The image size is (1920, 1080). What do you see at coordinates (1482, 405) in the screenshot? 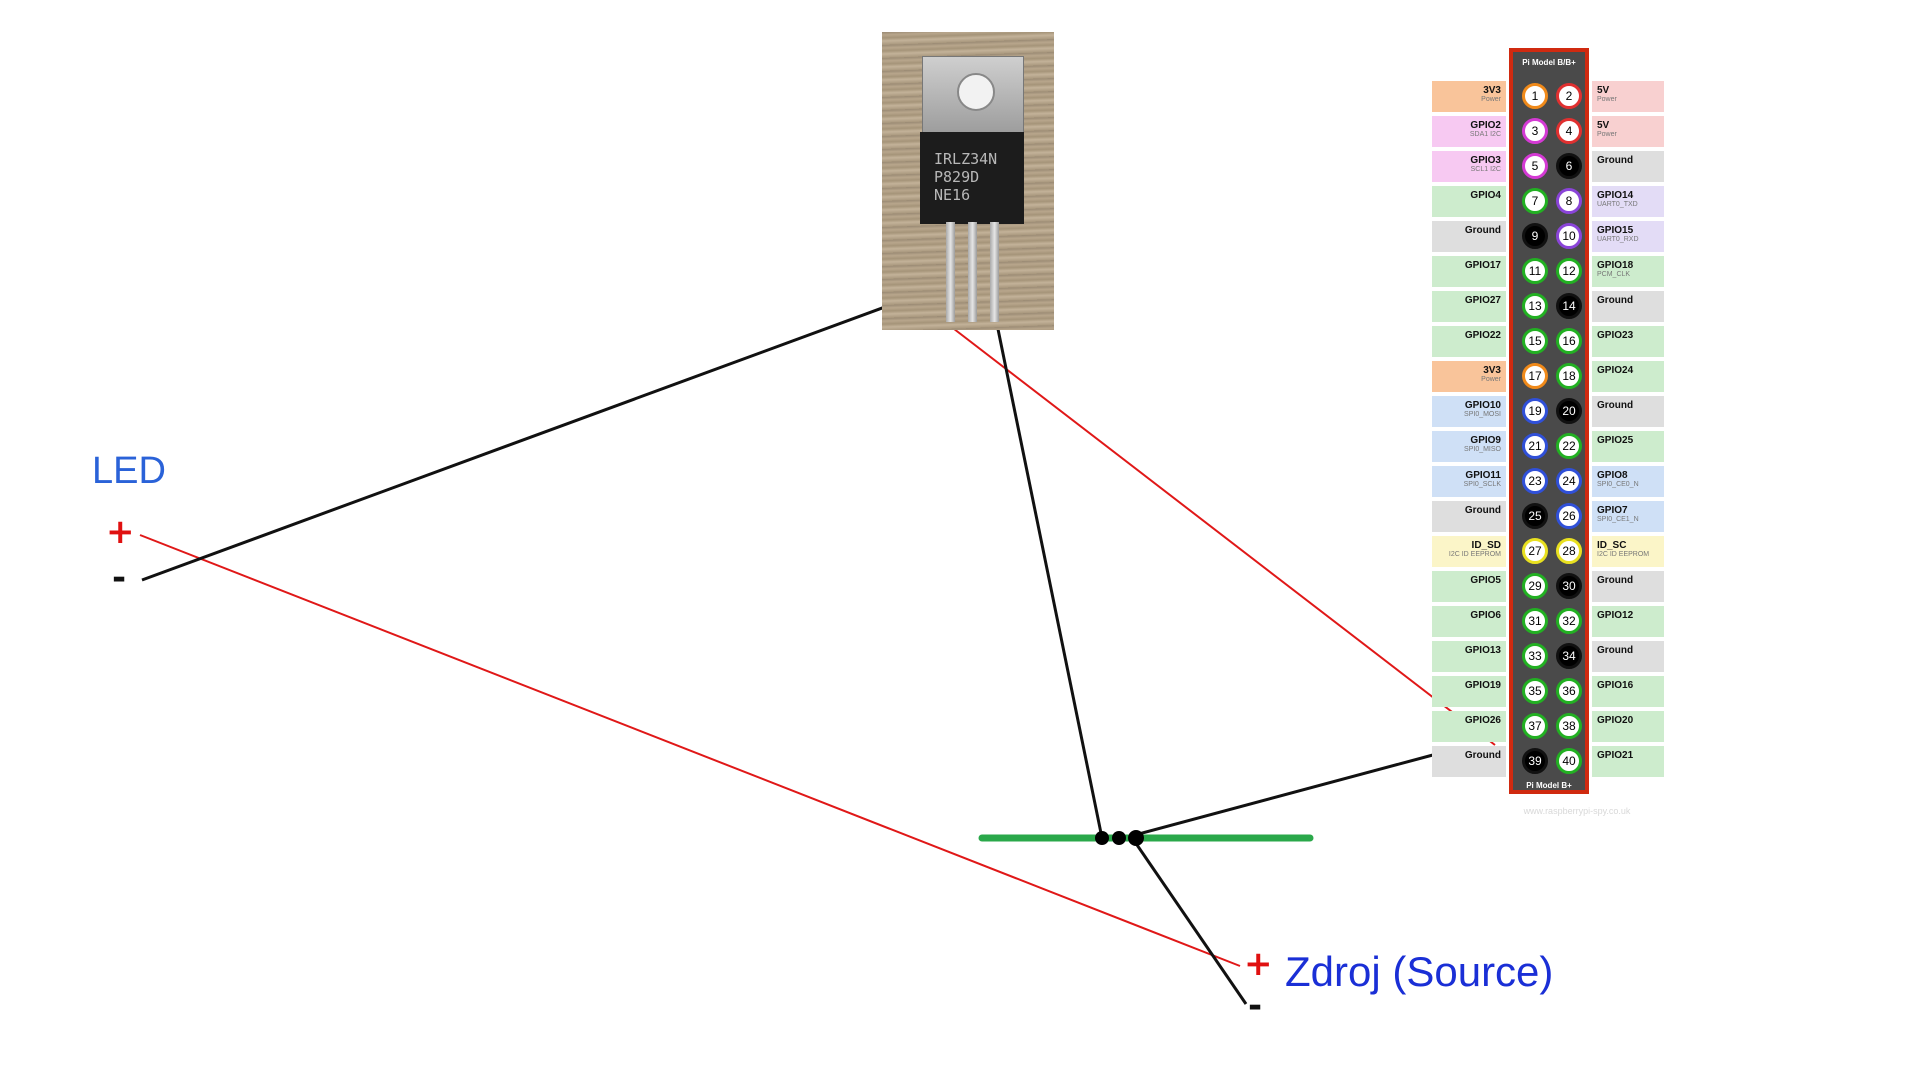
I see `pin-name: GPIO10` at bounding box center [1482, 405].